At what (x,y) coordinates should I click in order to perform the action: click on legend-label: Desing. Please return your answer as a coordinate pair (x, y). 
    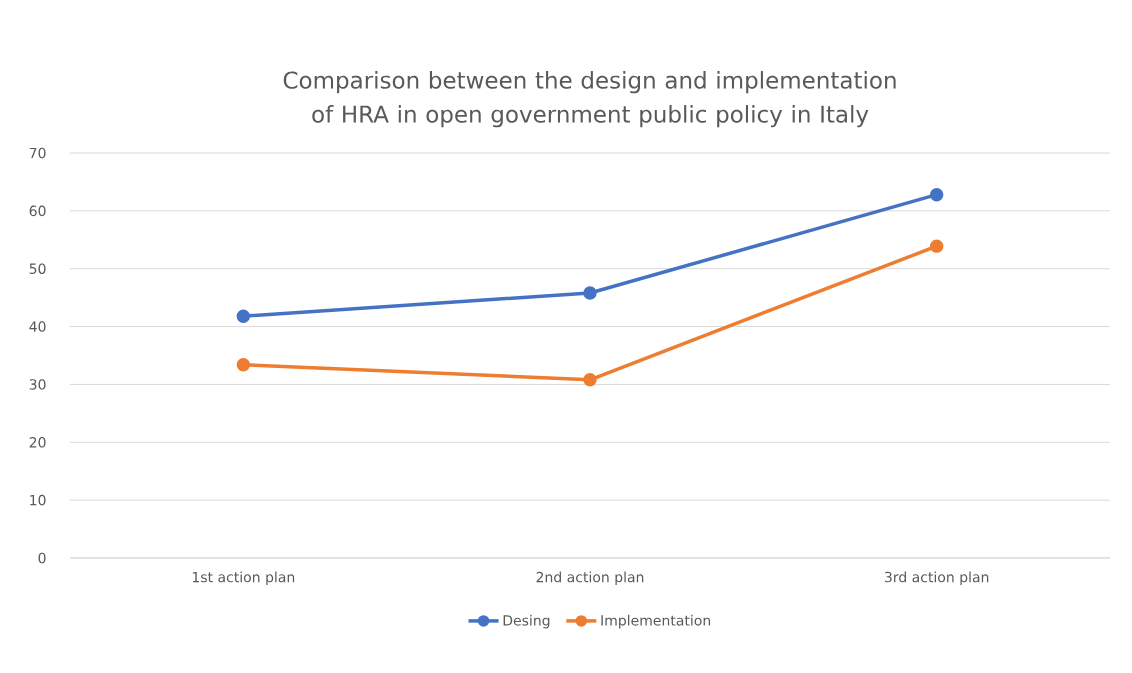
    Looking at the image, I should click on (526, 621).